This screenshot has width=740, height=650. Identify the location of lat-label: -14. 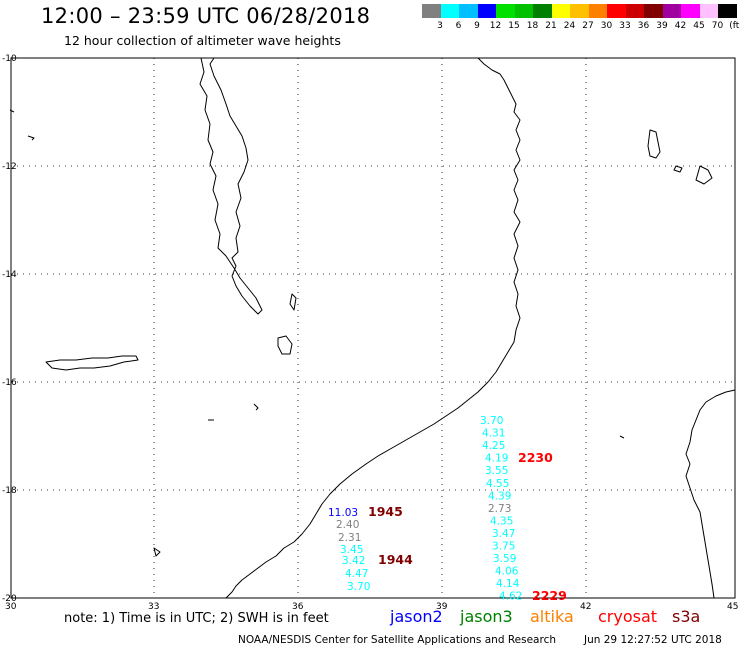
(9, 275).